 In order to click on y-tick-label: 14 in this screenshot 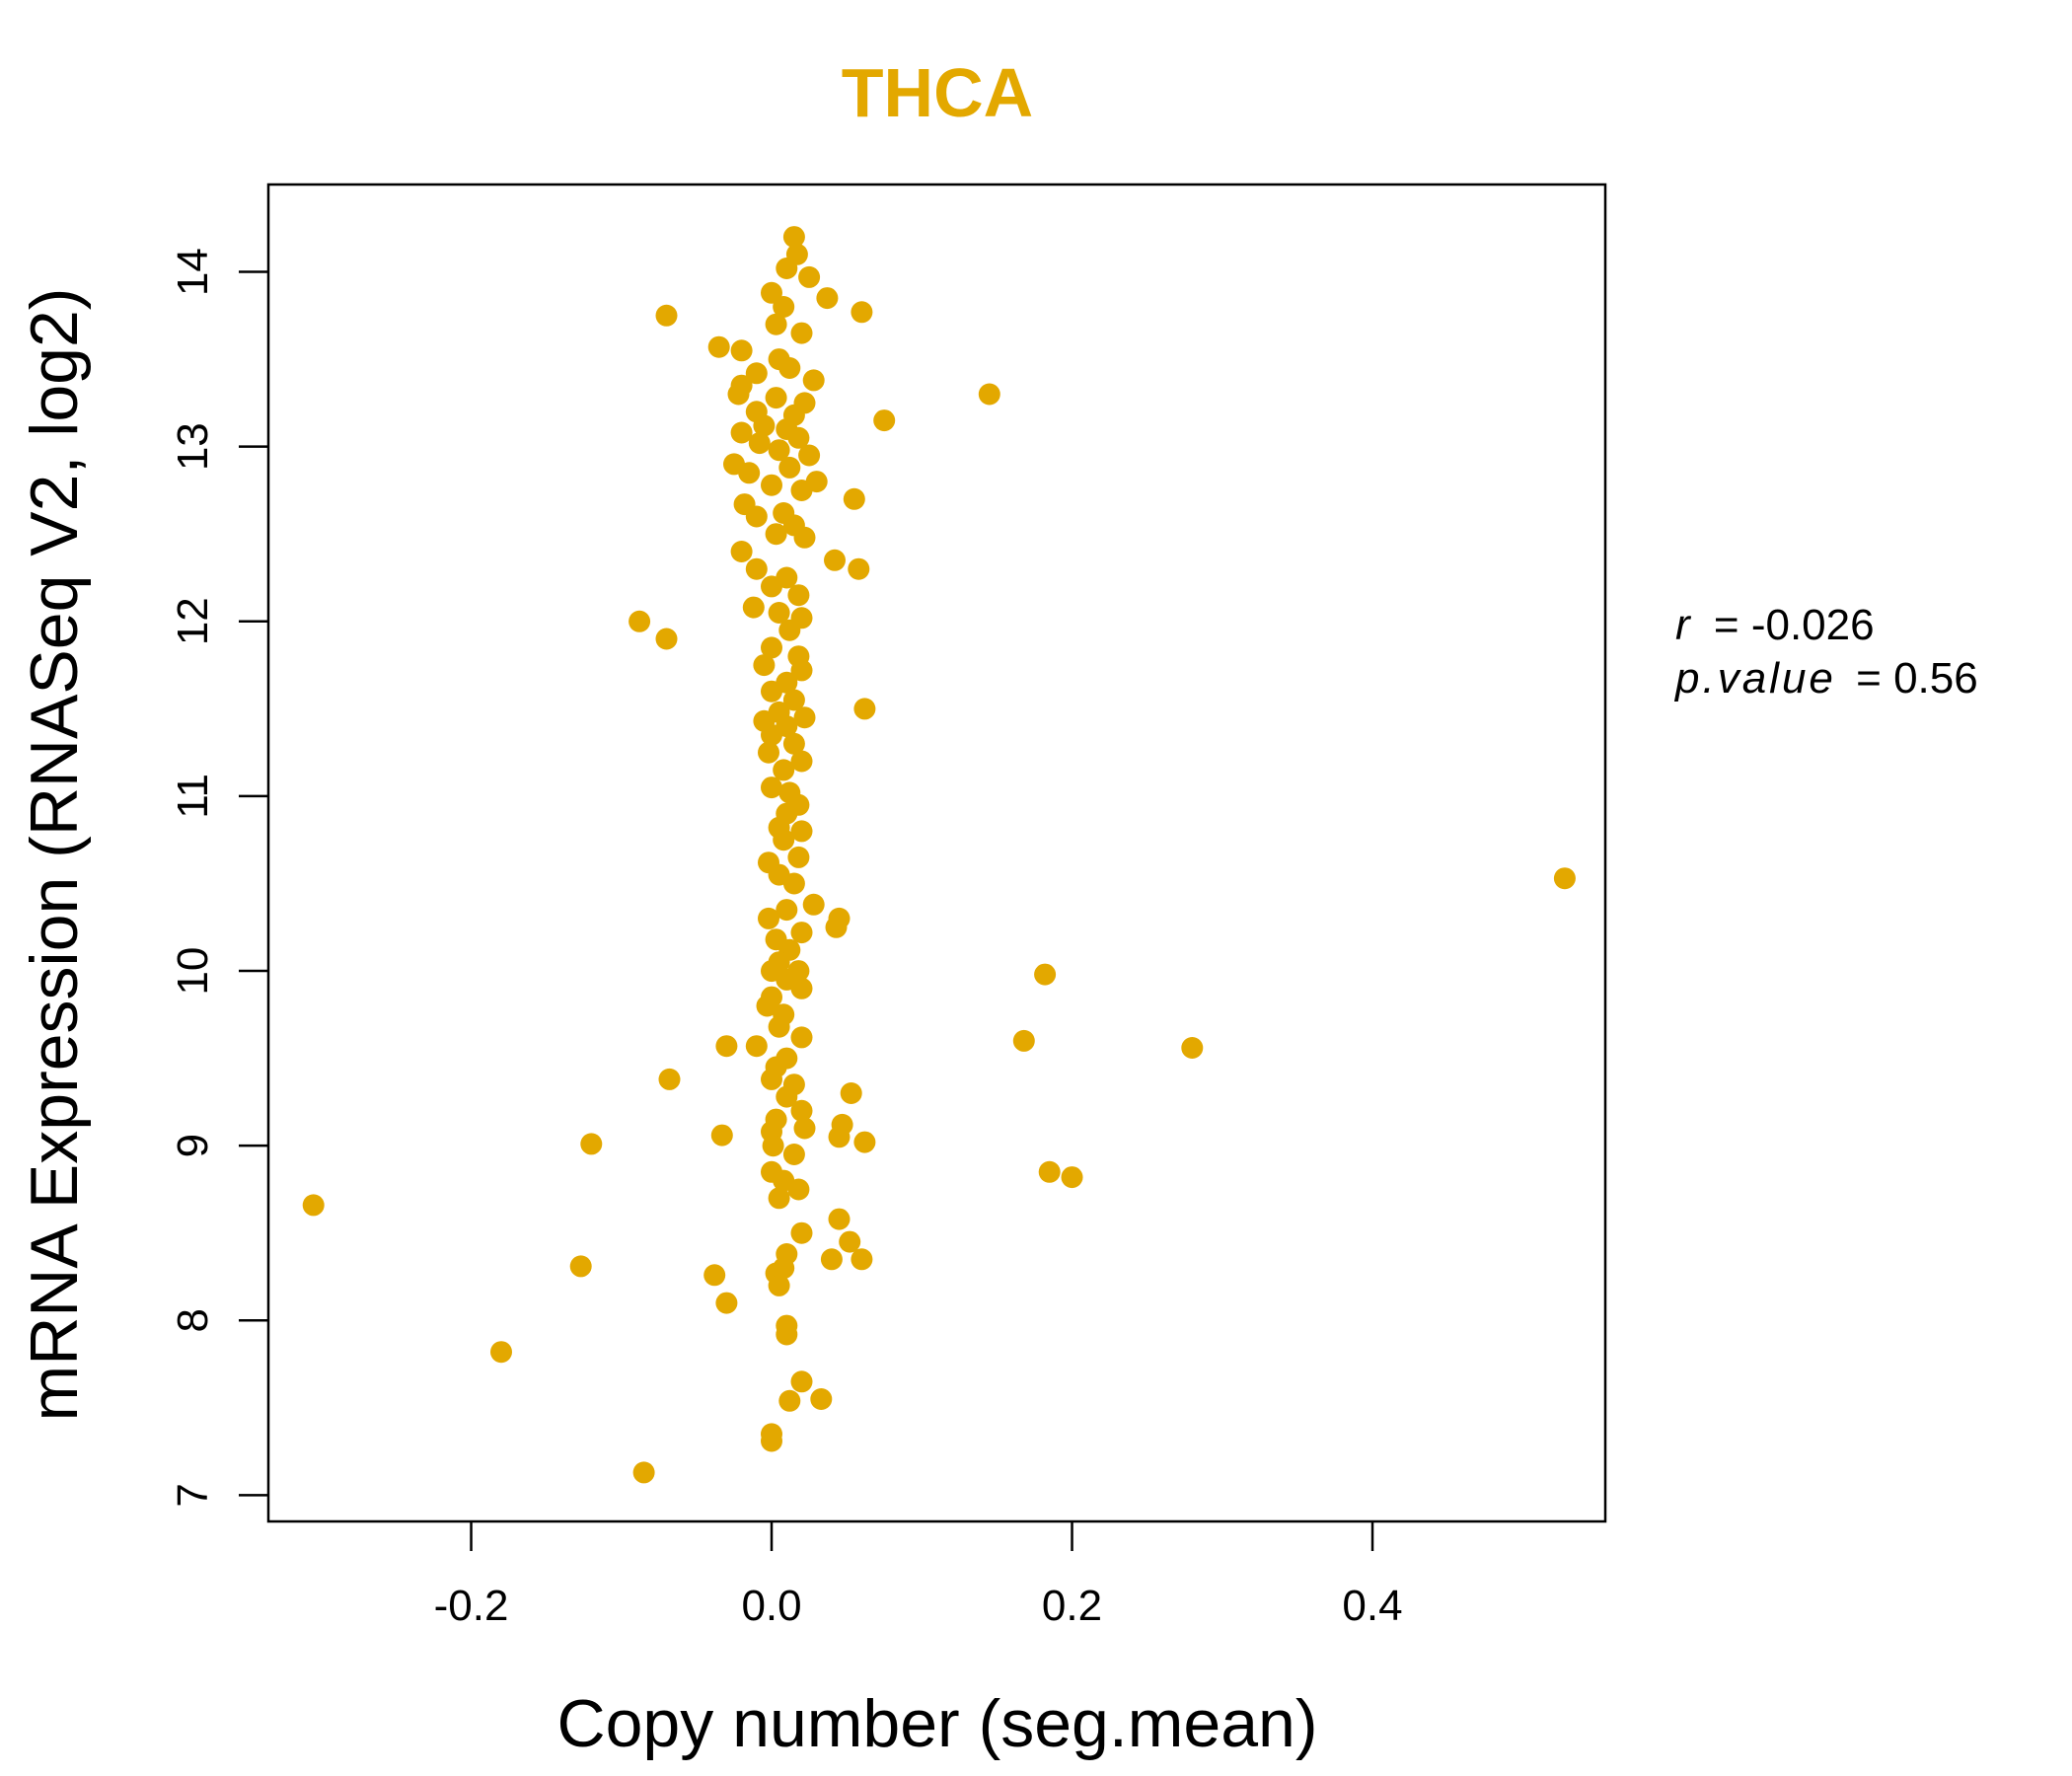, I will do `click(193, 272)`.